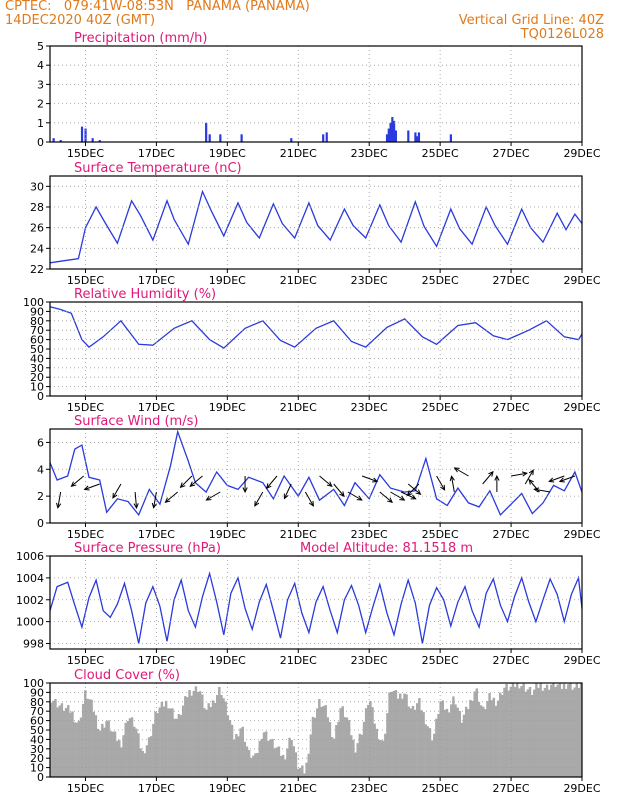 Image resolution: width=618 pixels, height=800 pixels. I want to click on cloud-ytick-label: 80, so click(37, 702).